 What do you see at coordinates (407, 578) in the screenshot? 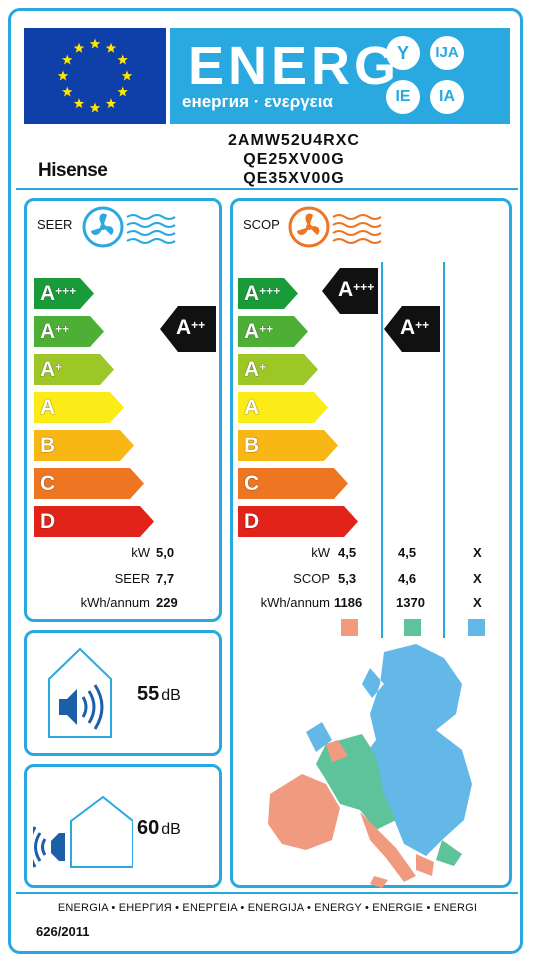
I see `scop-row-scop-average: 4,6` at bounding box center [407, 578].